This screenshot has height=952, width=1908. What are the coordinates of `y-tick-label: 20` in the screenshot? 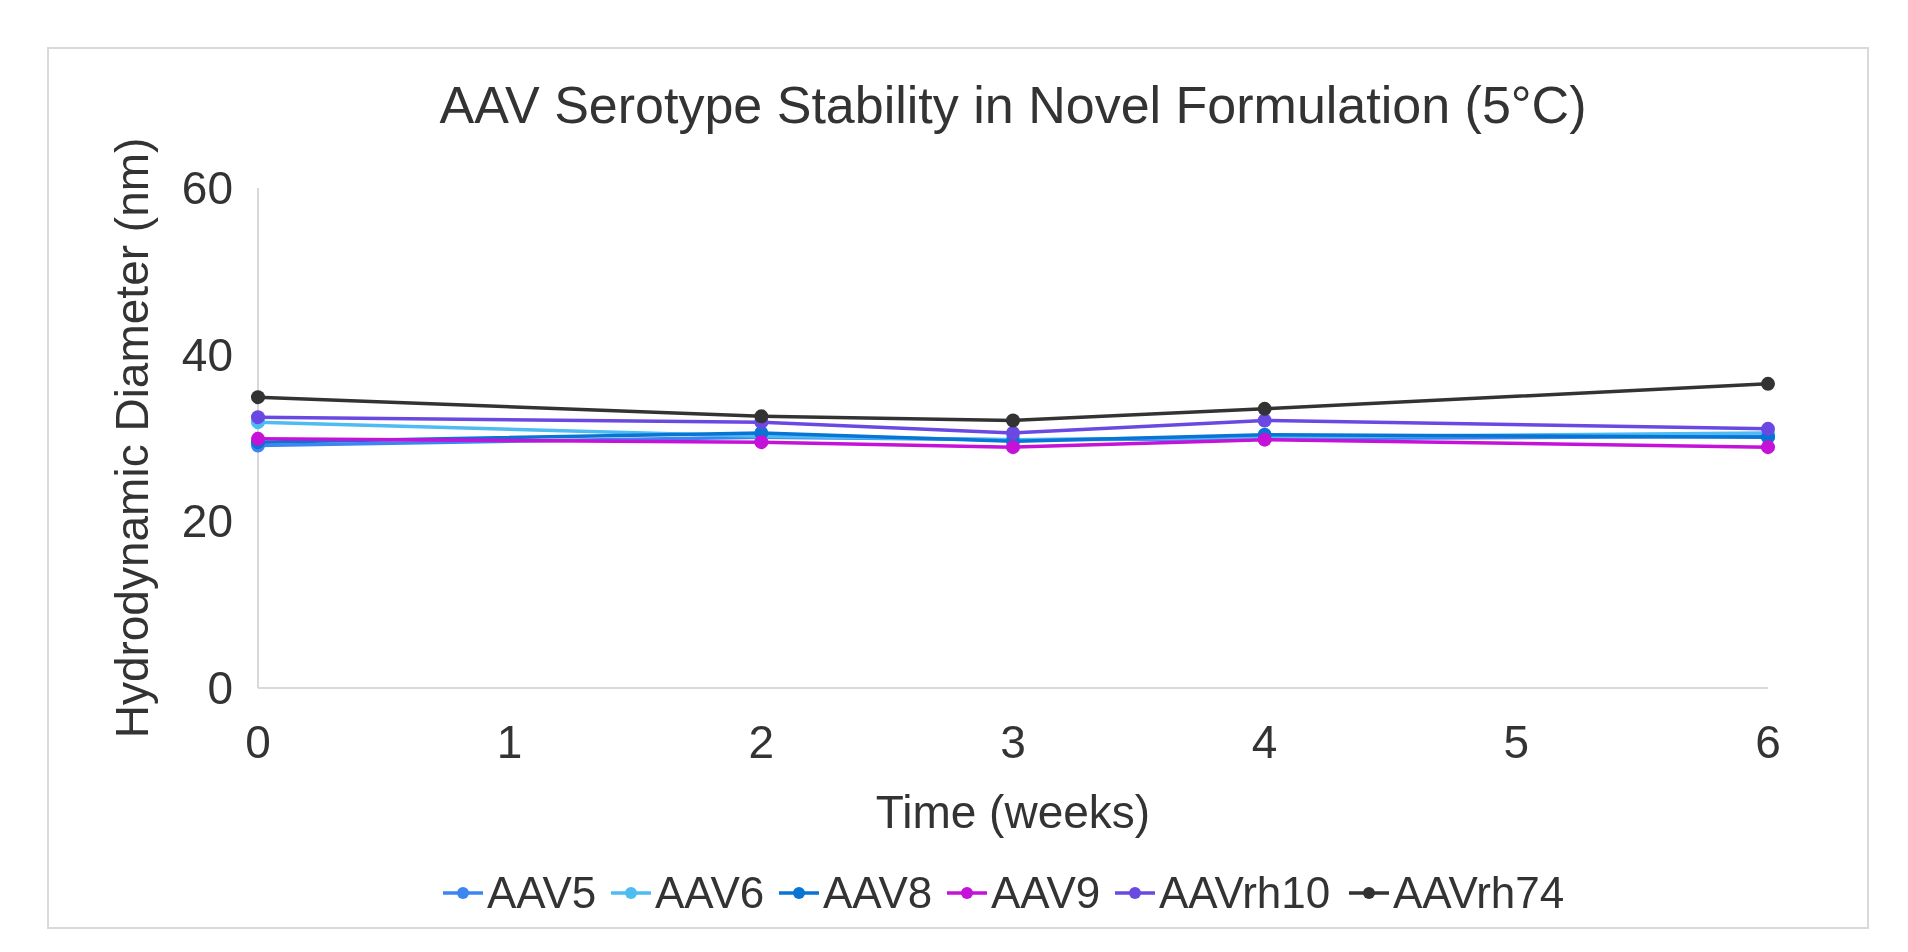 It's located at (207, 521).